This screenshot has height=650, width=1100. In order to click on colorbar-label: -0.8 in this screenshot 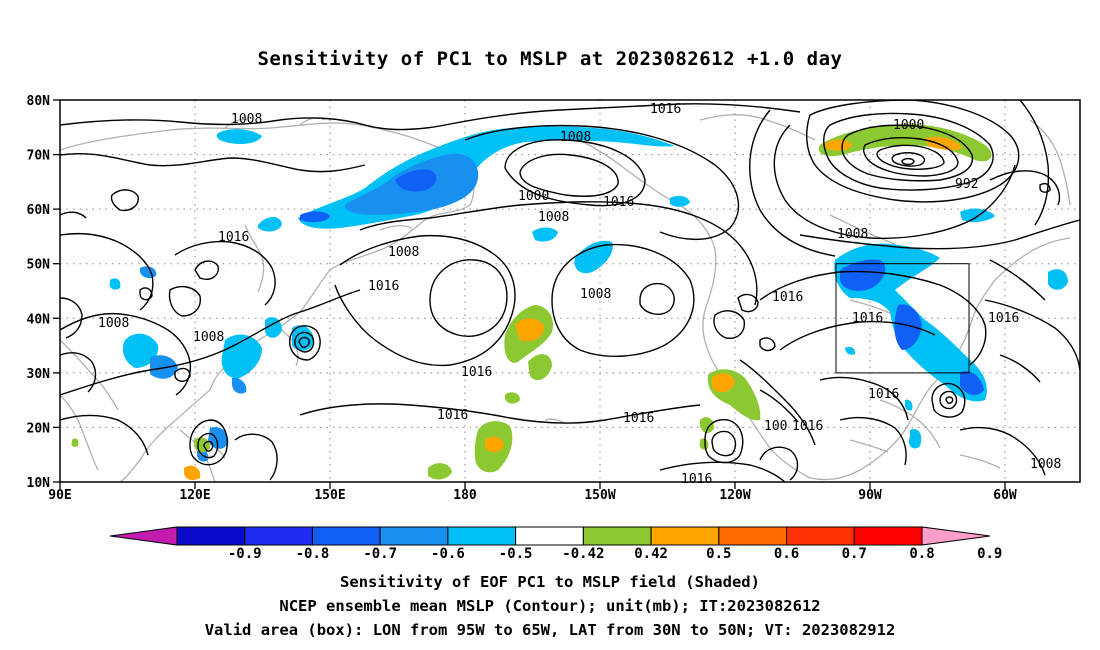, I will do `click(313, 554)`.